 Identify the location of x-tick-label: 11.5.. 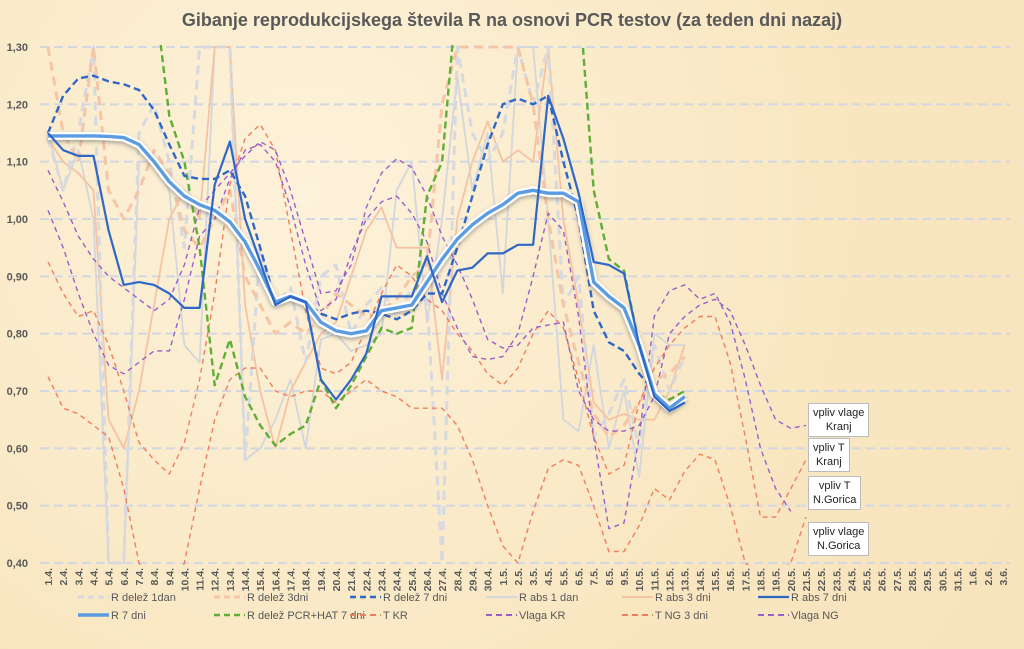
(655, 579).